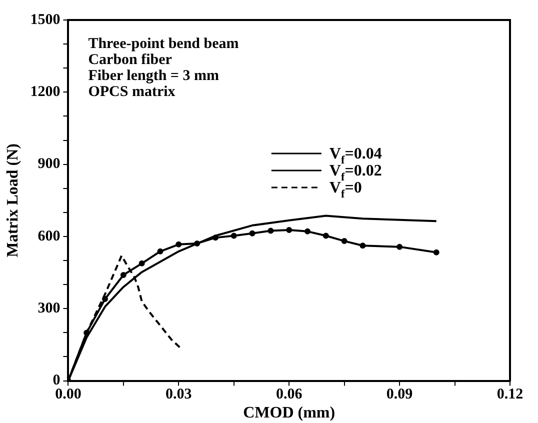 This screenshot has width=538, height=423. Describe the element at coordinates (510, 394) in the screenshot. I see `x-tick-label: 0.12` at that location.